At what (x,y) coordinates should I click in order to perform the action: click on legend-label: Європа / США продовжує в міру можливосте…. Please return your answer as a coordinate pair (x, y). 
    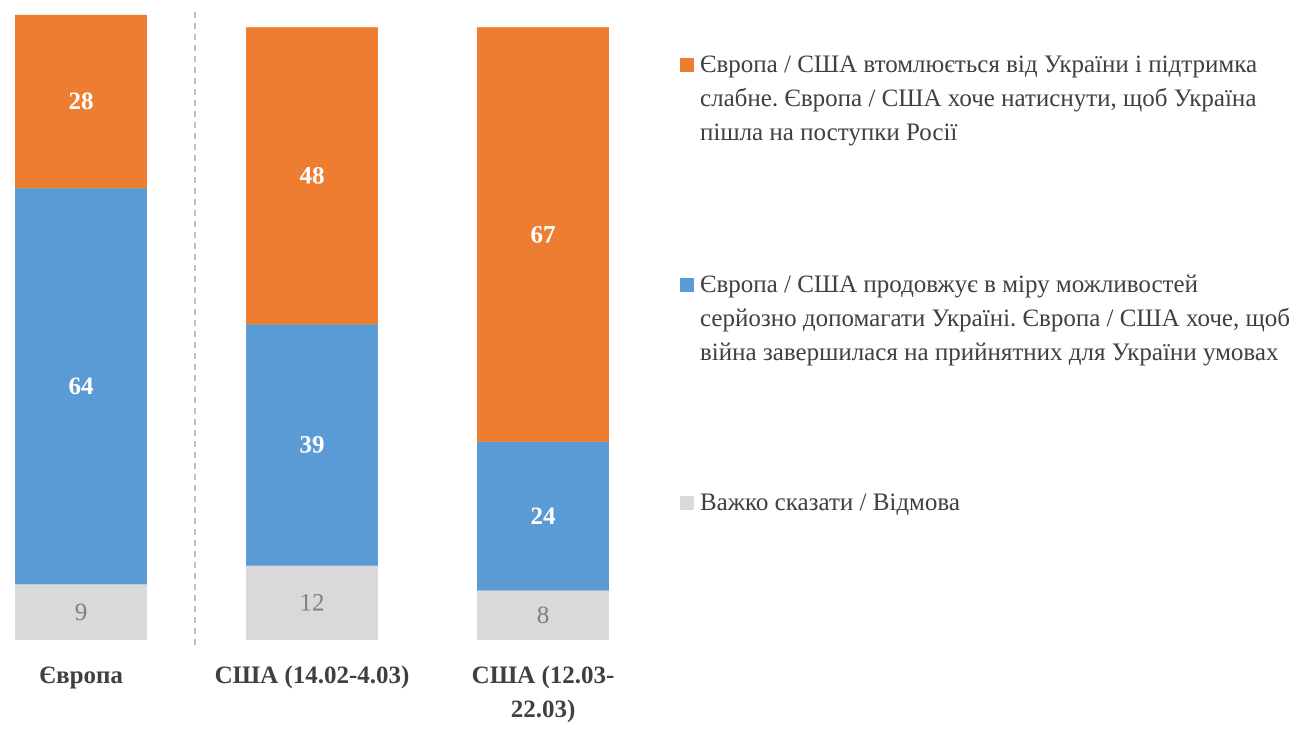
    Looking at the image, I should click on (995, 318).